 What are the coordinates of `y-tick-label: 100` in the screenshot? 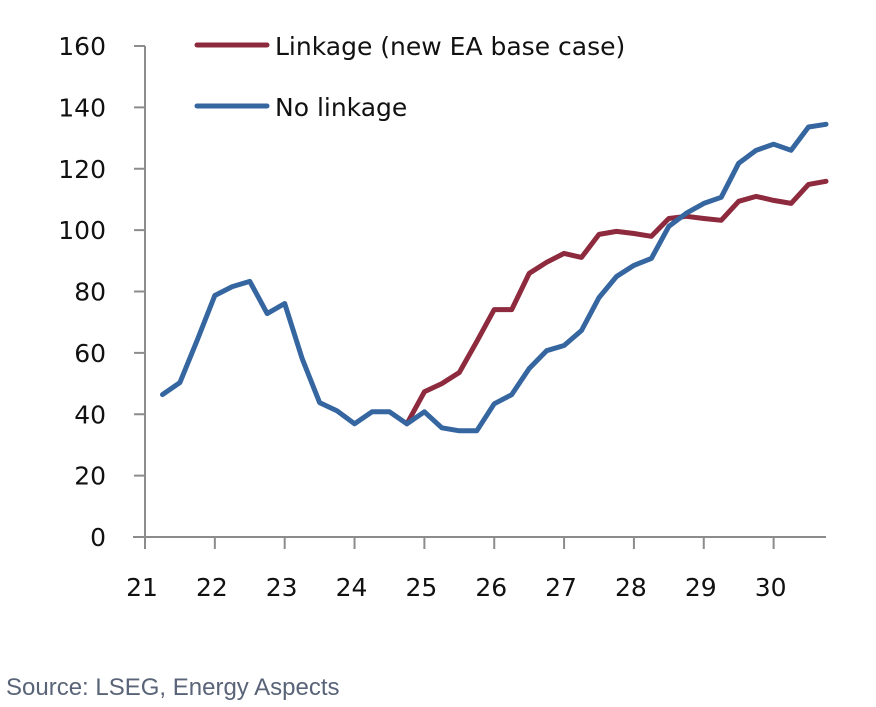 It's located at (82, 230).